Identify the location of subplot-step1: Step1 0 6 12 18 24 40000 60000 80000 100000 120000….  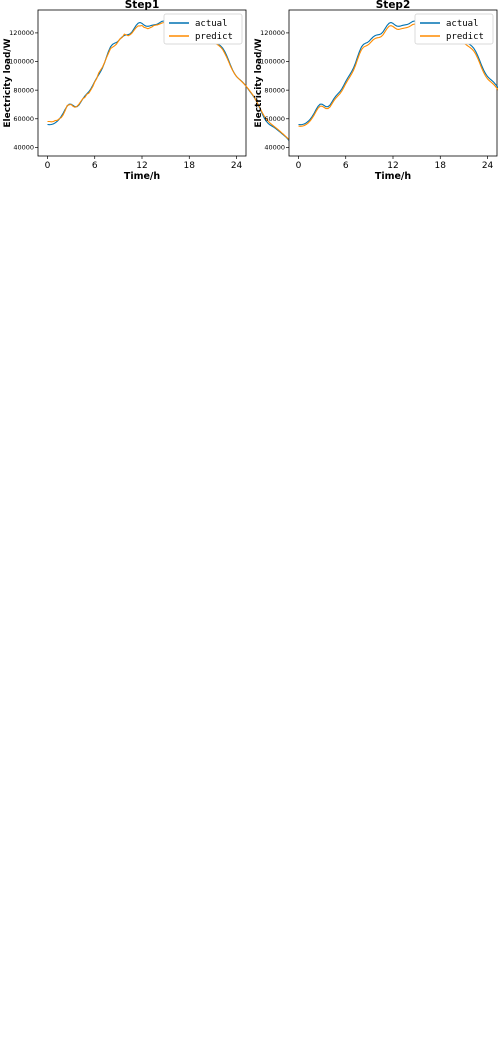
(154, 91).